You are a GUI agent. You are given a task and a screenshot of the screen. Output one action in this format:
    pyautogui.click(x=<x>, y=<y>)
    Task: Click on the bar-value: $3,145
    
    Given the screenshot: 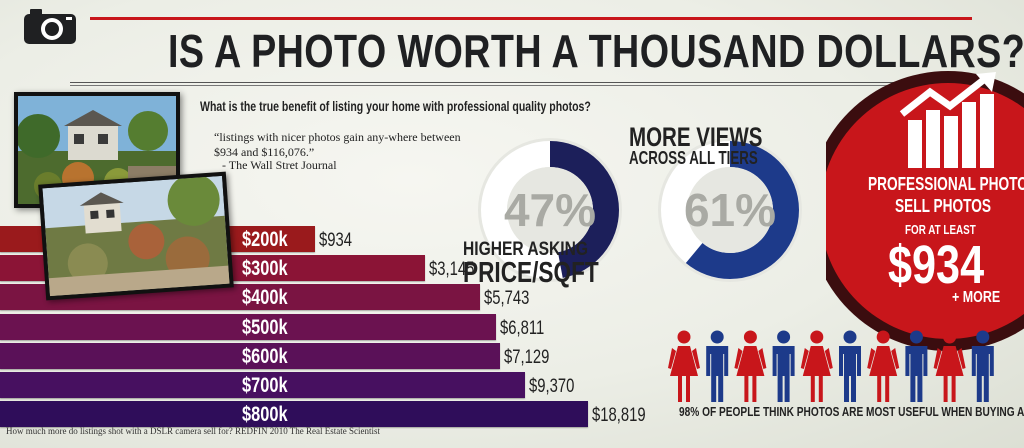 What is the action you would take?
    pyautogui.click(x=452, y=270)
    